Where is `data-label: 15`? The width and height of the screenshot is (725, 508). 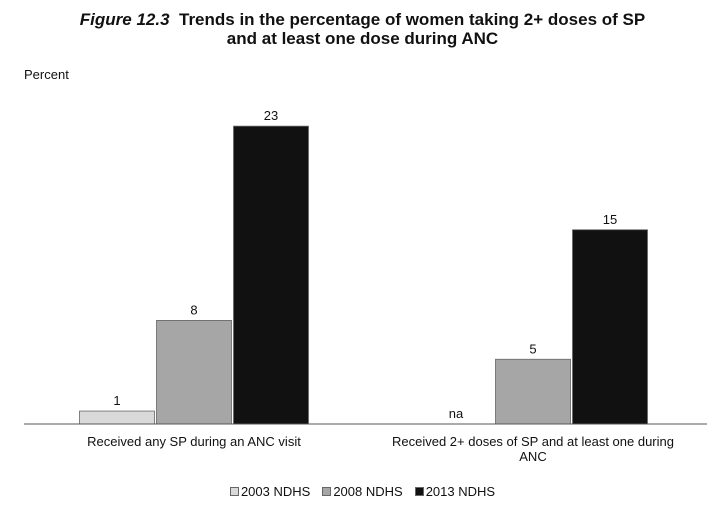 data-label: 15 is located at coordinates (610, 219).